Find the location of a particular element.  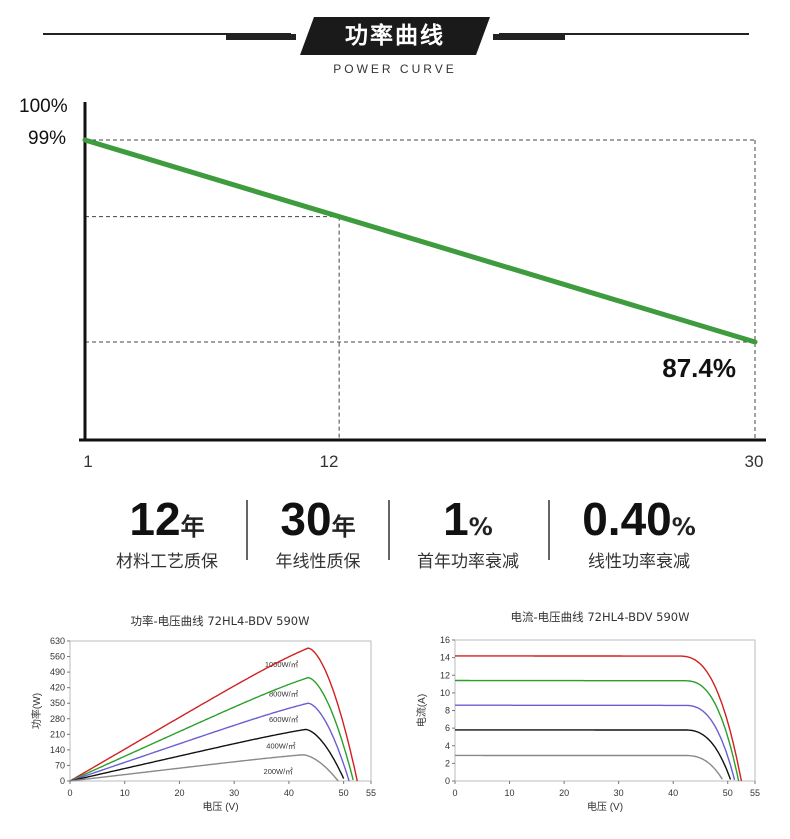

series-label: 800W/㎡ is located at coordinates (284, 694).